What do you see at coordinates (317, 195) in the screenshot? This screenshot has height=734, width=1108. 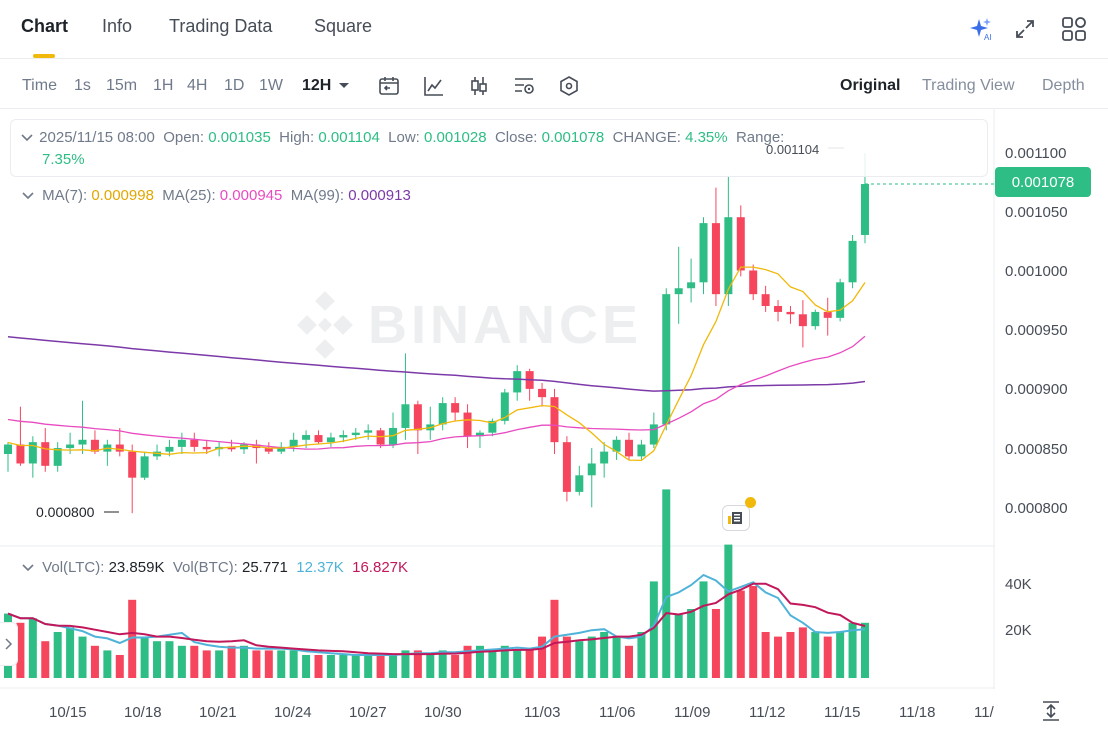 I see `ma99-label: MA(99):` at bounding box center [317, 195].